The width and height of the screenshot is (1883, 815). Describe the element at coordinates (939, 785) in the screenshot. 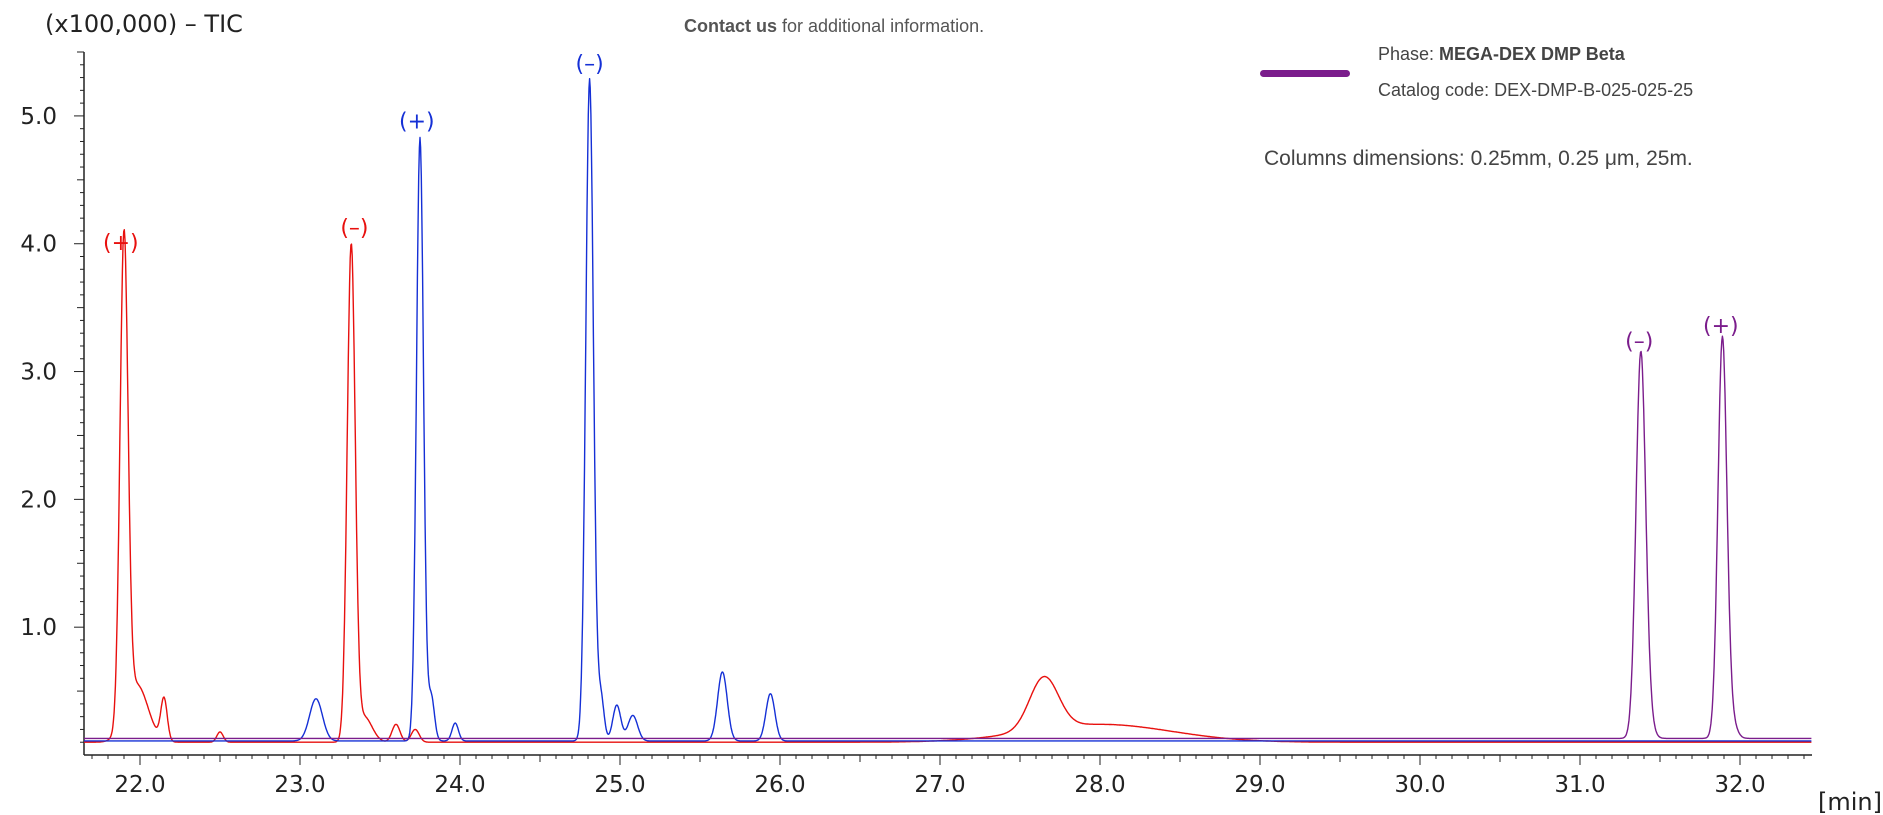

I see `x-tick-label: 27.0` at that location.